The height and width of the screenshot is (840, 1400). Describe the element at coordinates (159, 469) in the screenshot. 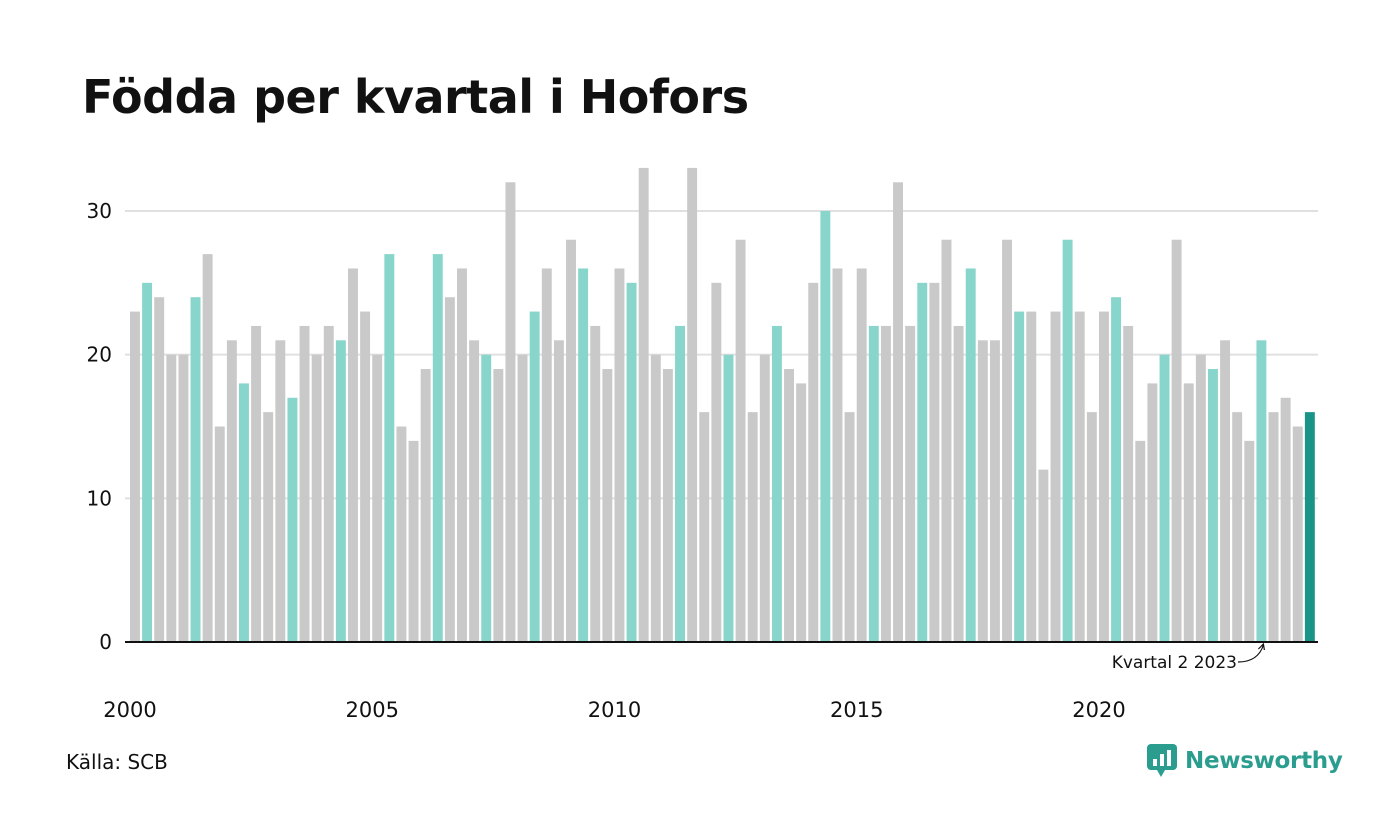

I see `bar-2000-q3` at that location.